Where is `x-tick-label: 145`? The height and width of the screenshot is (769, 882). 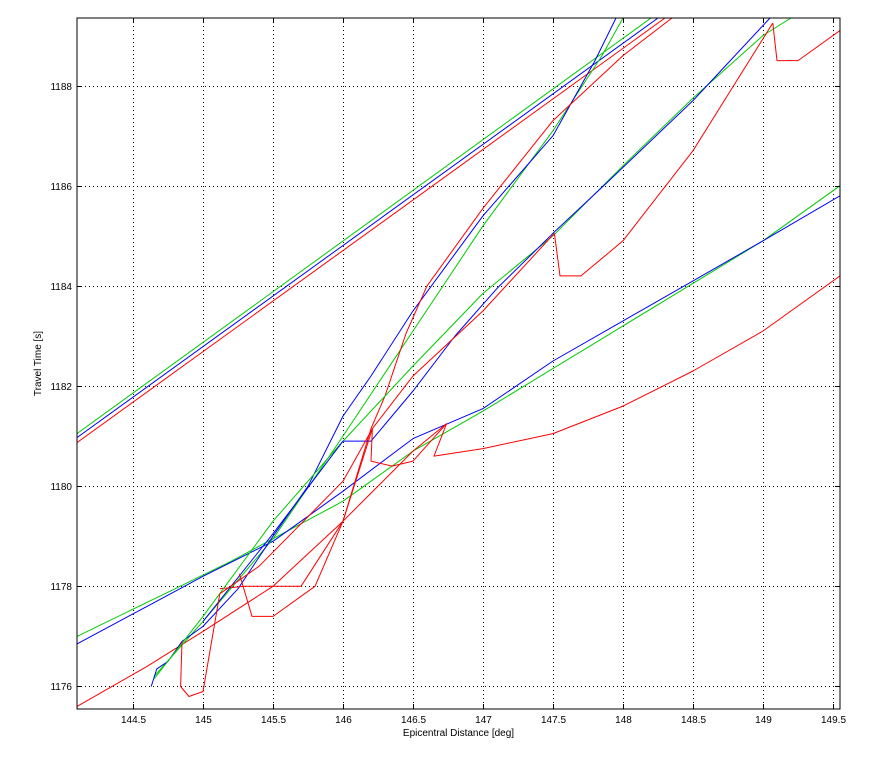
x-tick-label: 145 is located at coordinates (203, 720).